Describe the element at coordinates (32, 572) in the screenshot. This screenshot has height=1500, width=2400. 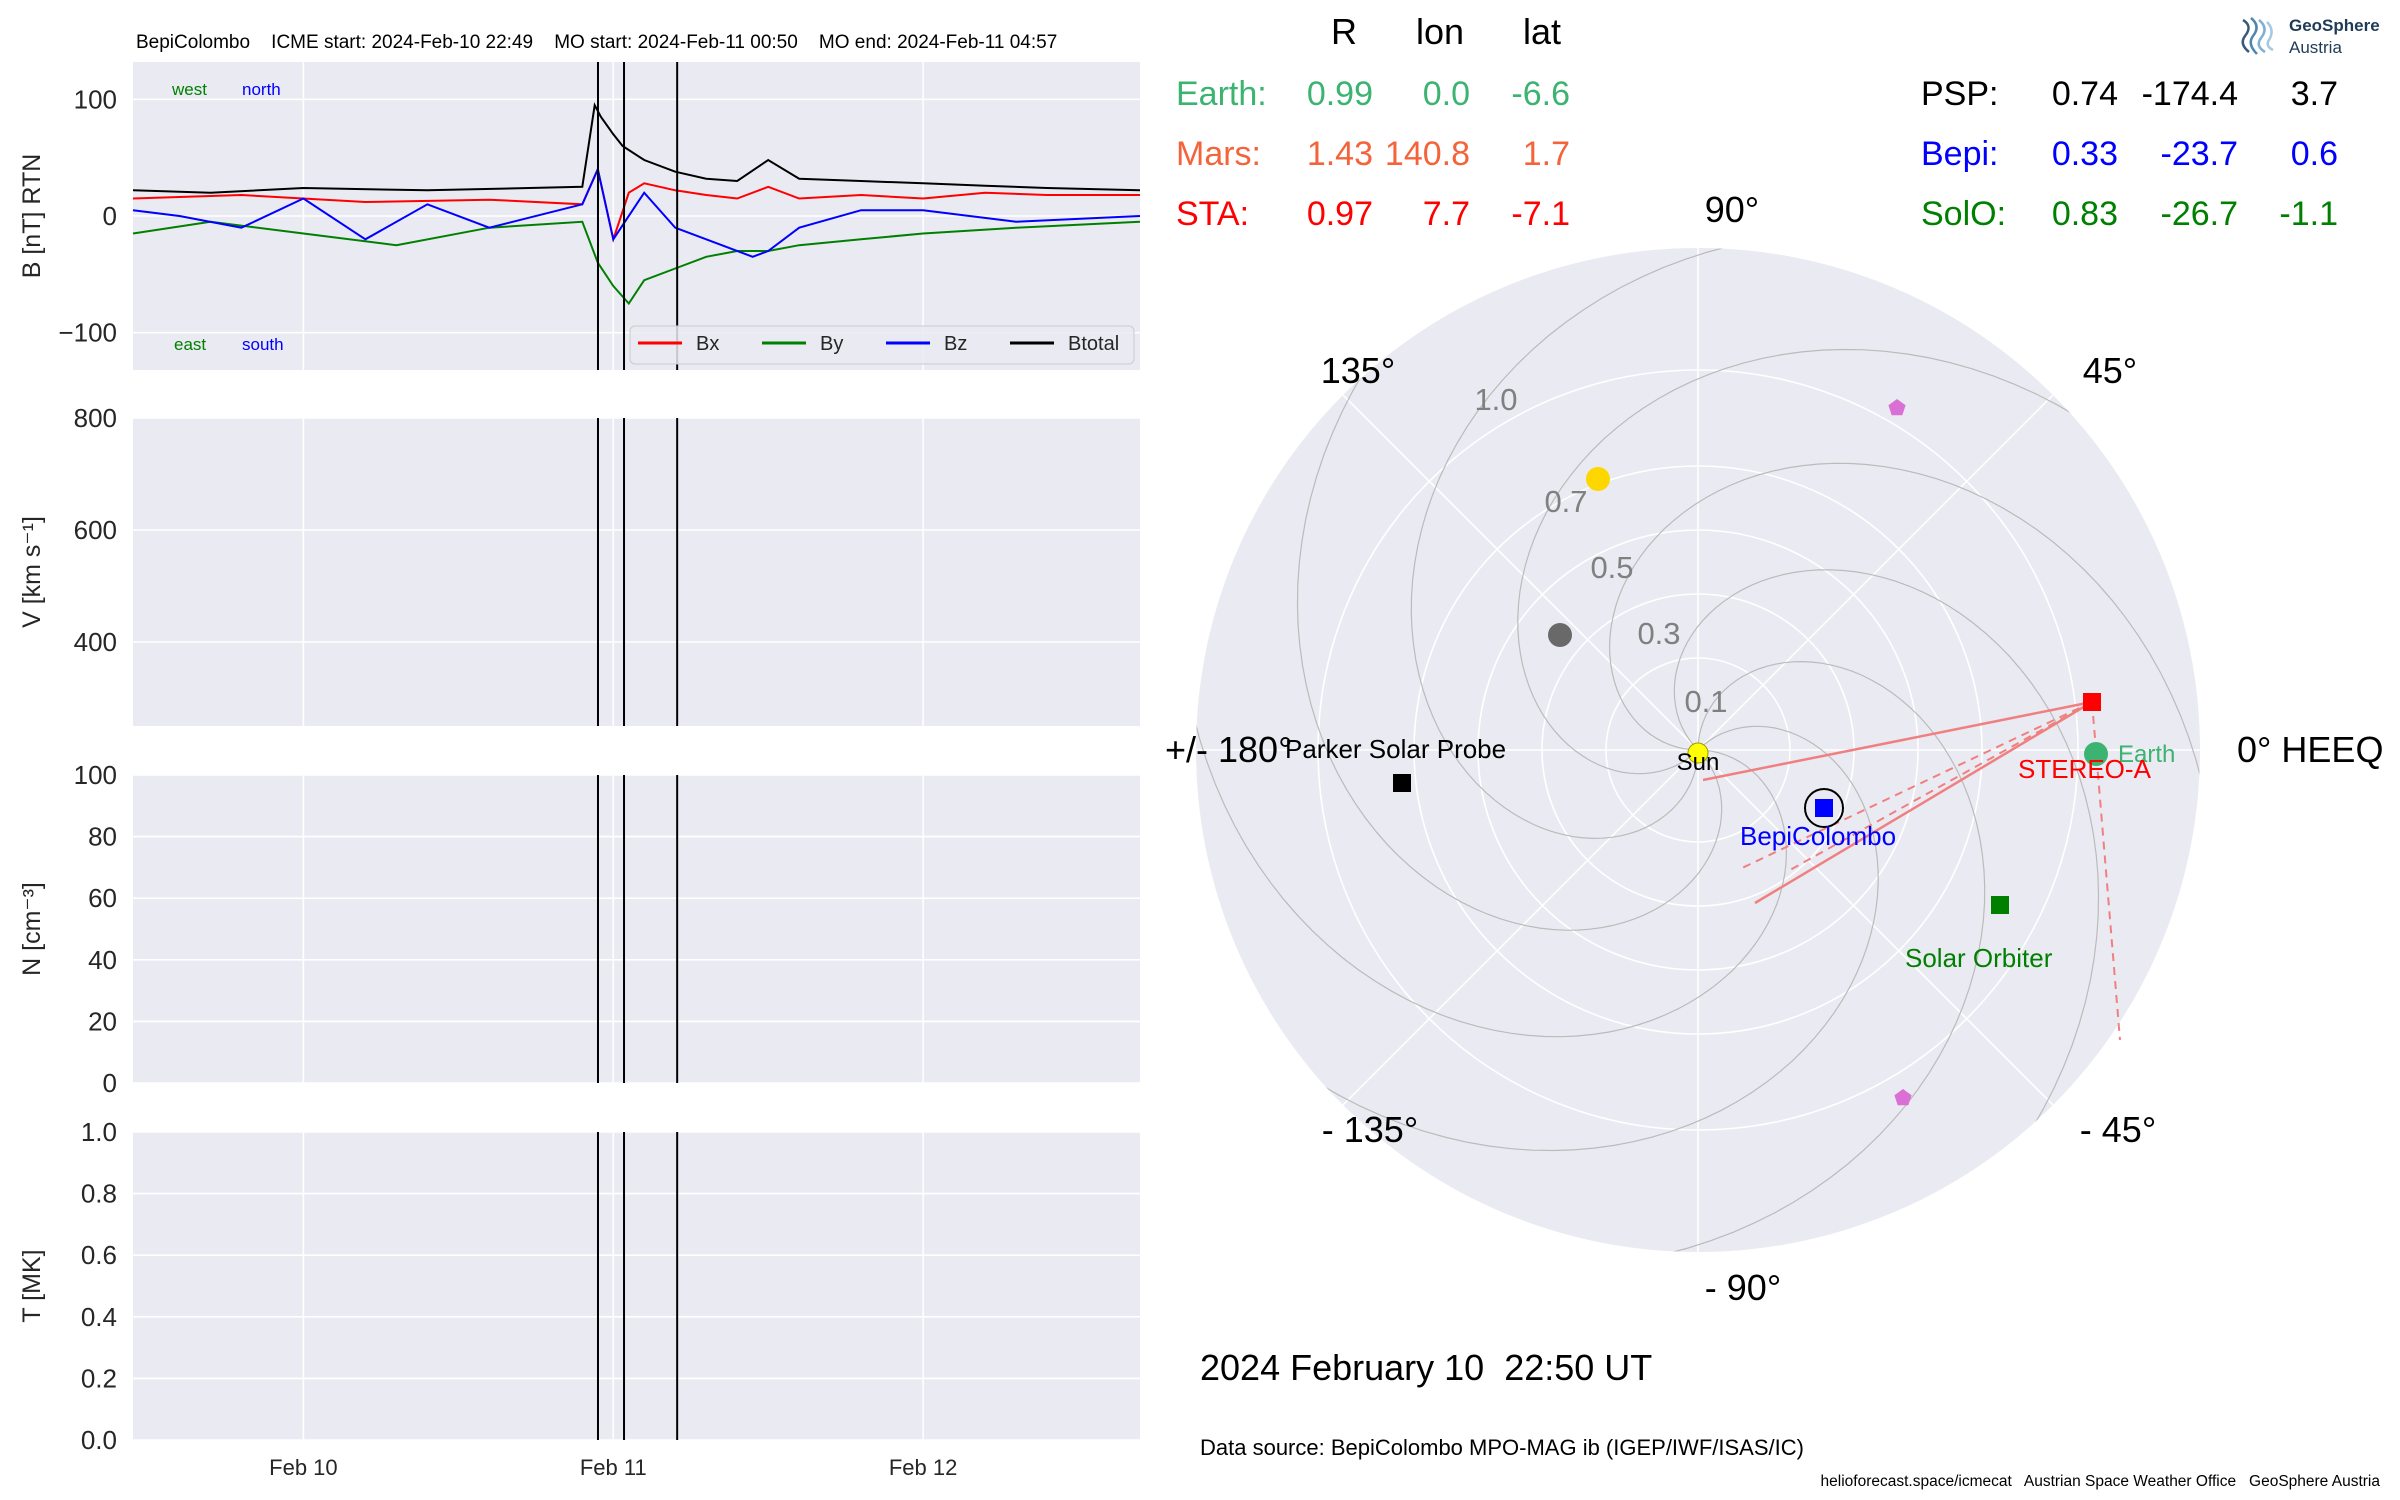
I see `y-axis-label: V [km s⁻¹]` at that location.